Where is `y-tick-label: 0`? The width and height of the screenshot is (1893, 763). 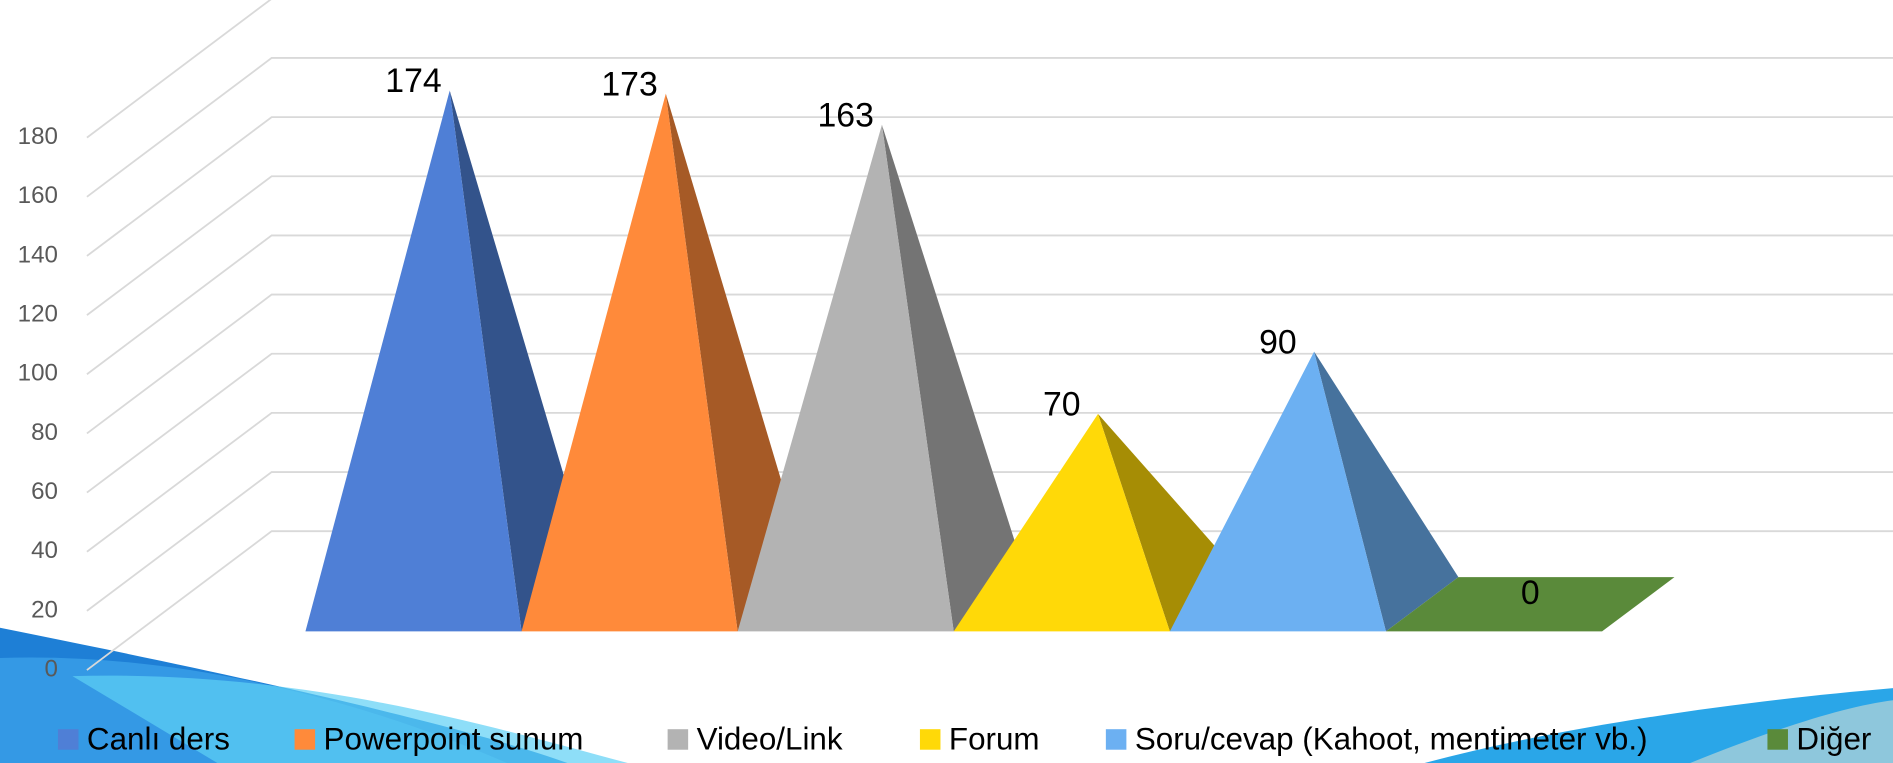
y-tick-label: 0 is located at coordinates (51, 668).